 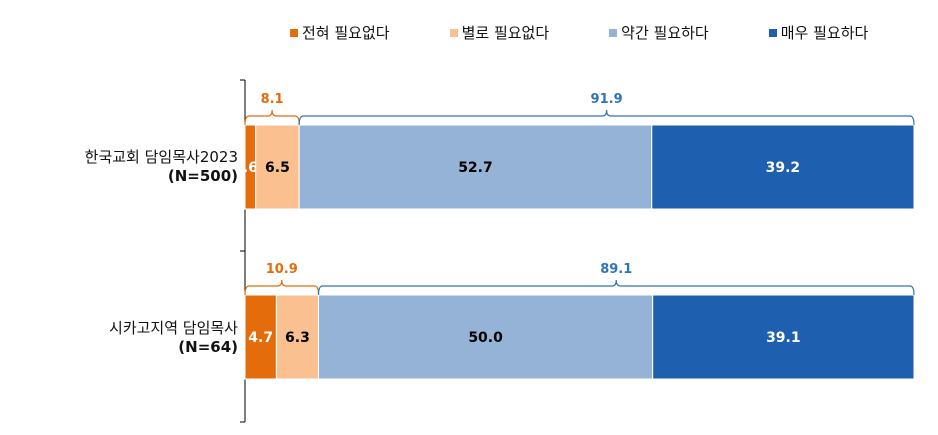 What do you see at coordinates (824, 33) in the screenshot?
I see `legend-label-4: 매우 필요하다` at bounding box center [824, 33].